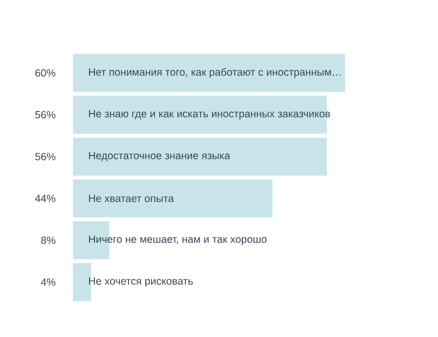 Image resolution: width=438 pixels, height=337 pixels. I want to click on y-tick-label: Не знаю где и как искать иностранных заказчиков, so click(209, 115).